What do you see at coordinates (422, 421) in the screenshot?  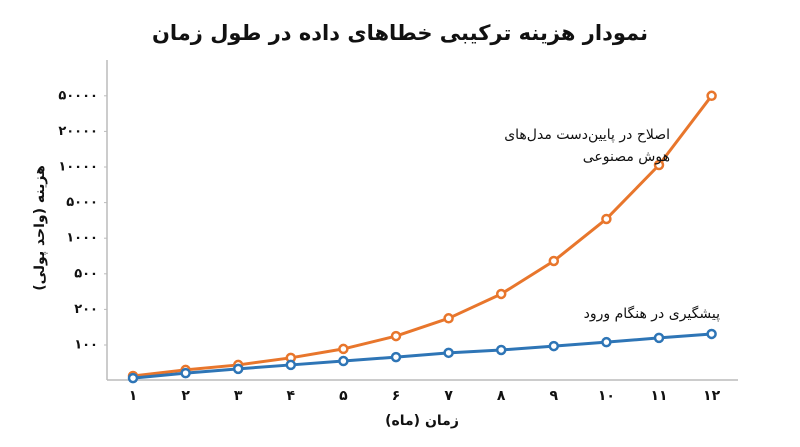 I see `x-axis-label: زمان (ماه)` at bounding box center [422, 421].